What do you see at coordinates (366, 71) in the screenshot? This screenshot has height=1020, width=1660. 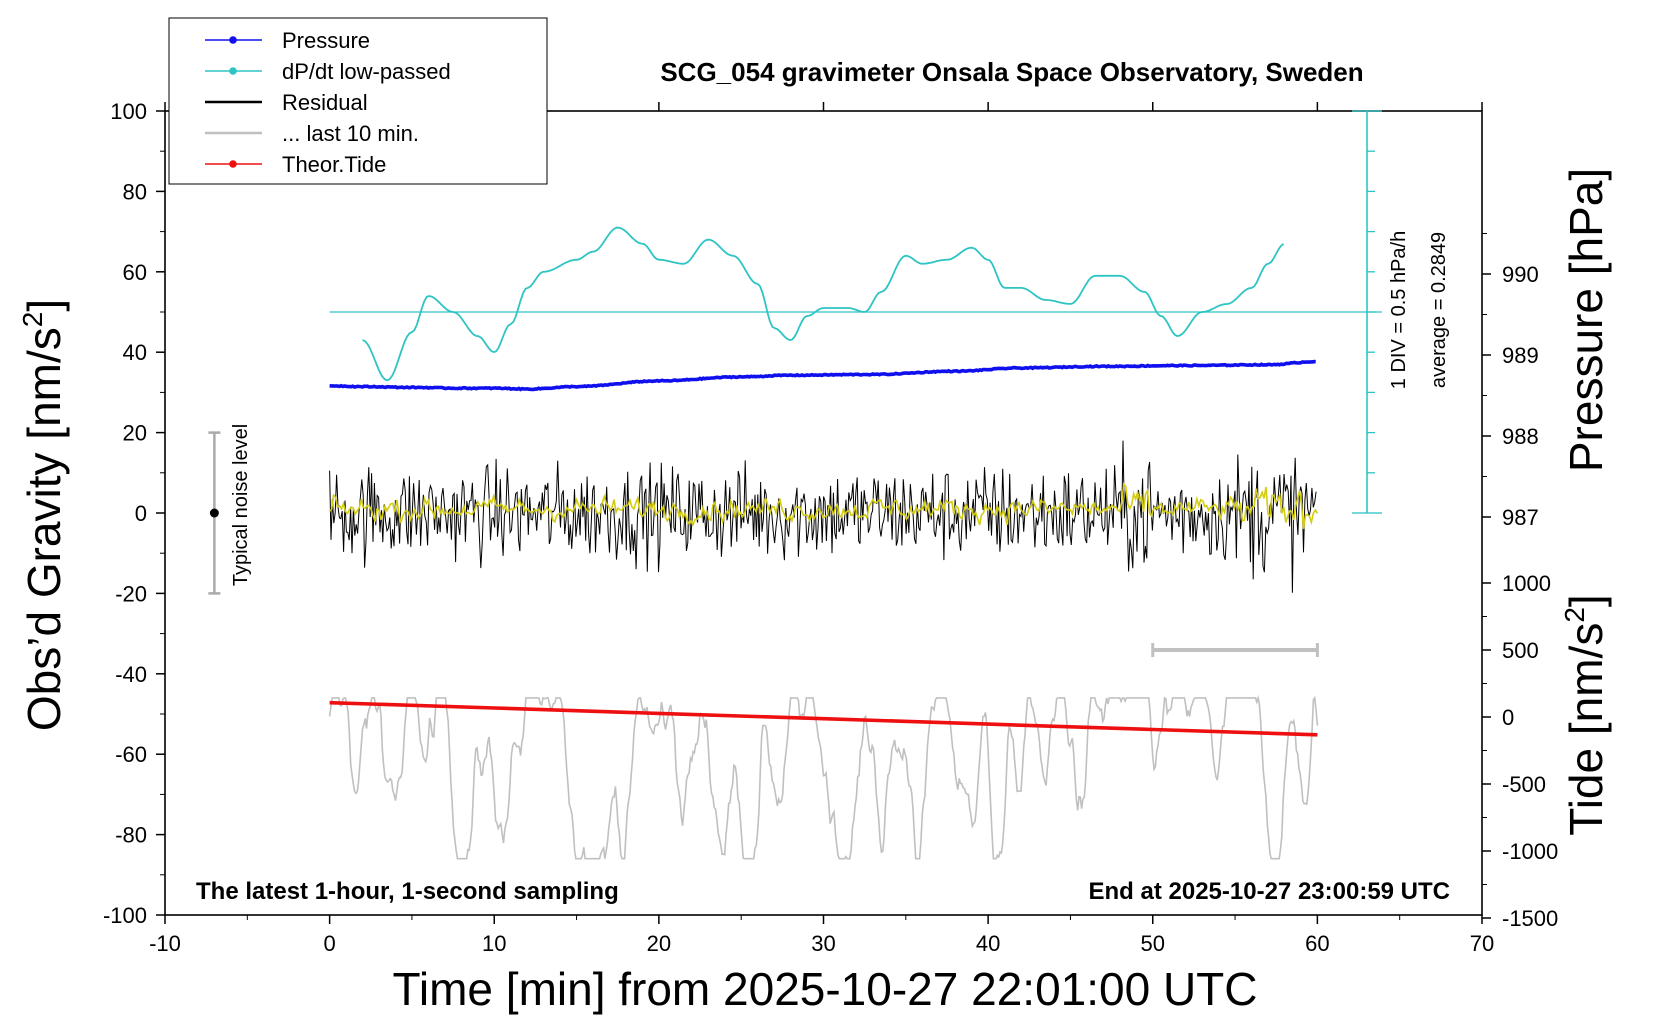 I see `legend-label: dP/dt low-passed` at bounding box center [366, 71].